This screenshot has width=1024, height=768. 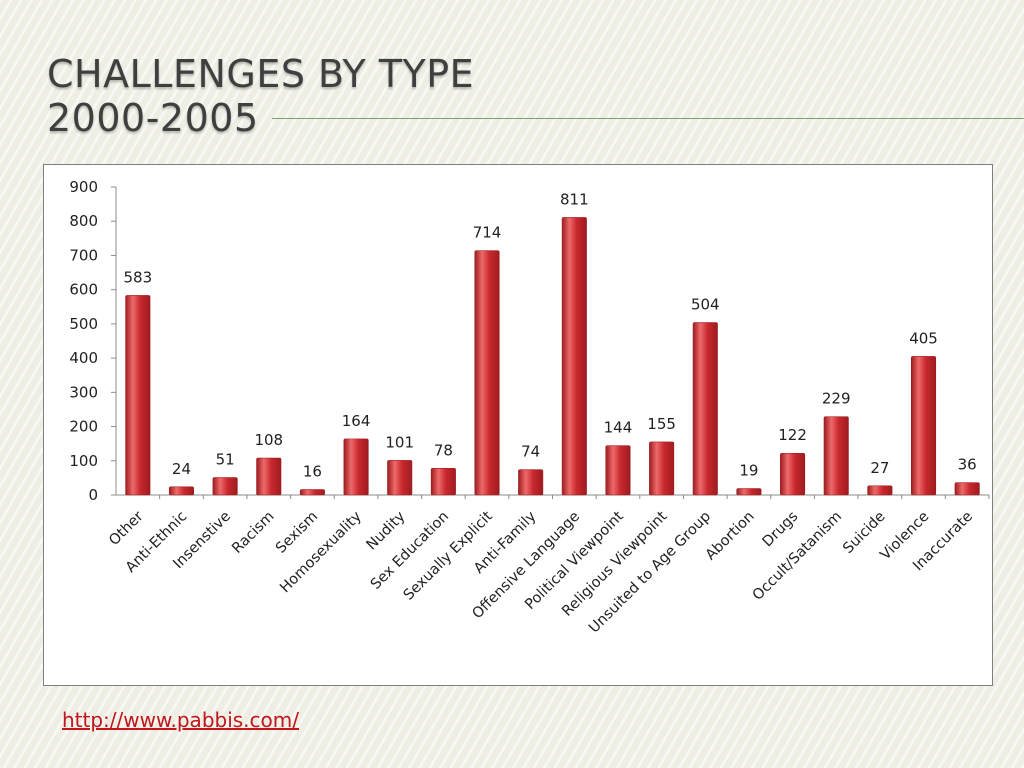 I want to click on data-label: 19, so click(x=748, y=470).